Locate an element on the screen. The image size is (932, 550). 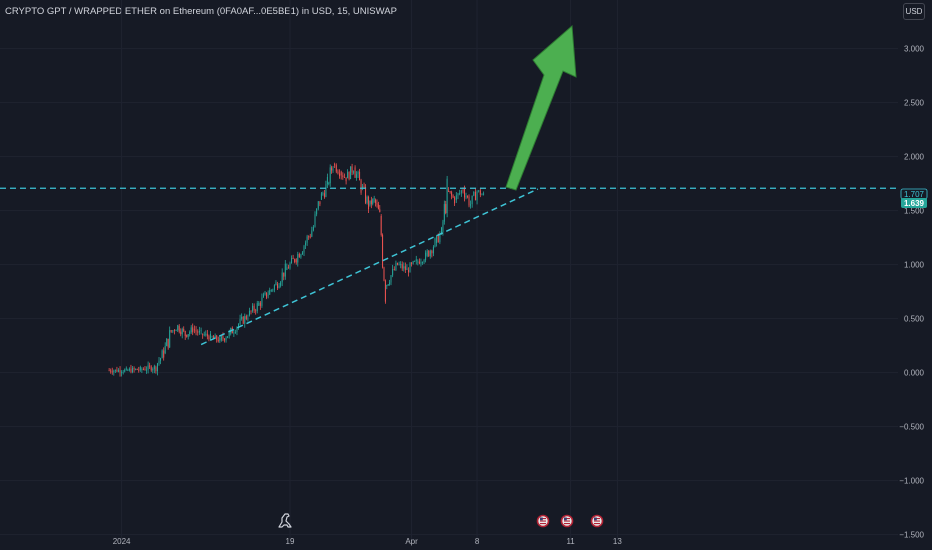
y-tick-label: 1.500 is located at coordinates (914, 211).